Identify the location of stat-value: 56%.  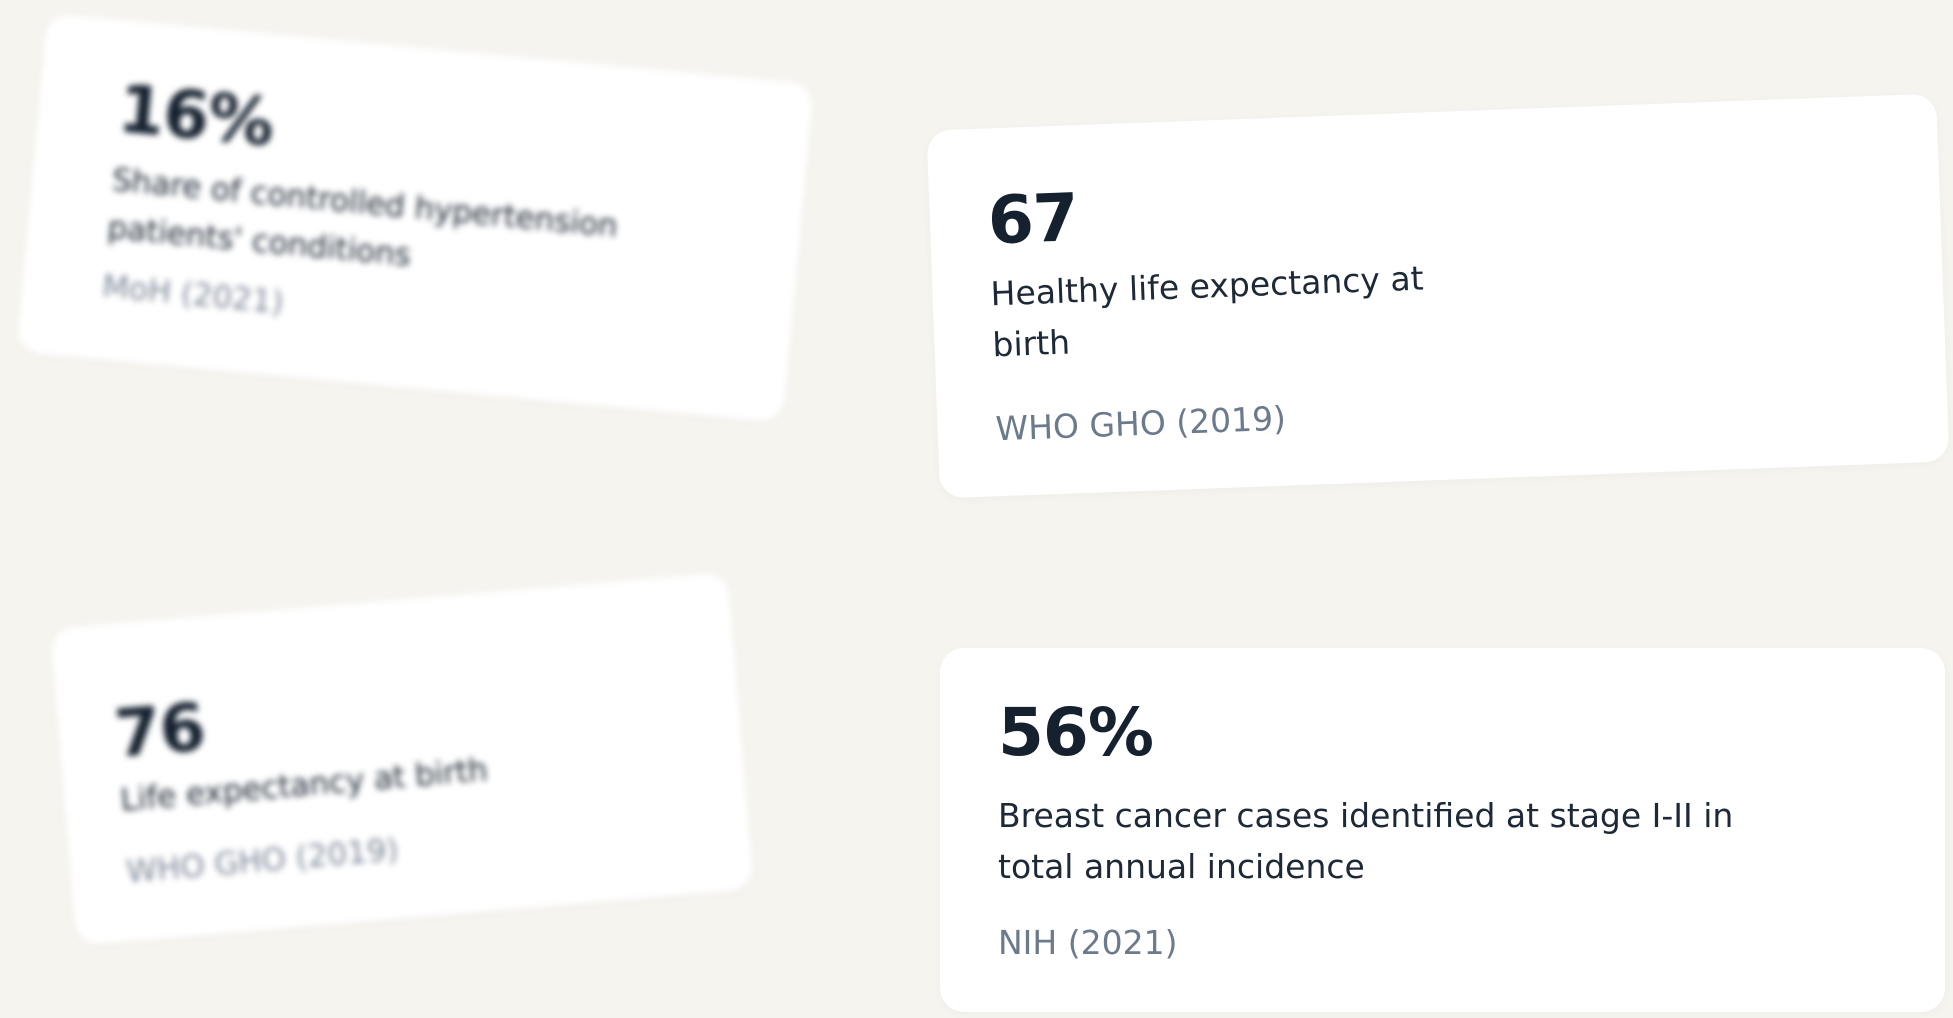
(1076, 732).